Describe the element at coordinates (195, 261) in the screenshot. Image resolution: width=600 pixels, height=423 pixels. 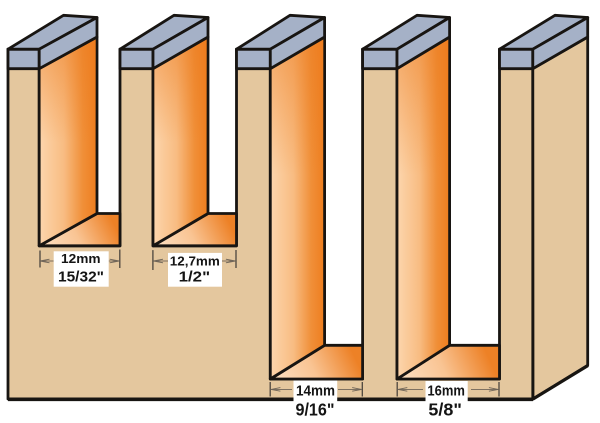
I see `svg-text: 12,7mm` at that location.